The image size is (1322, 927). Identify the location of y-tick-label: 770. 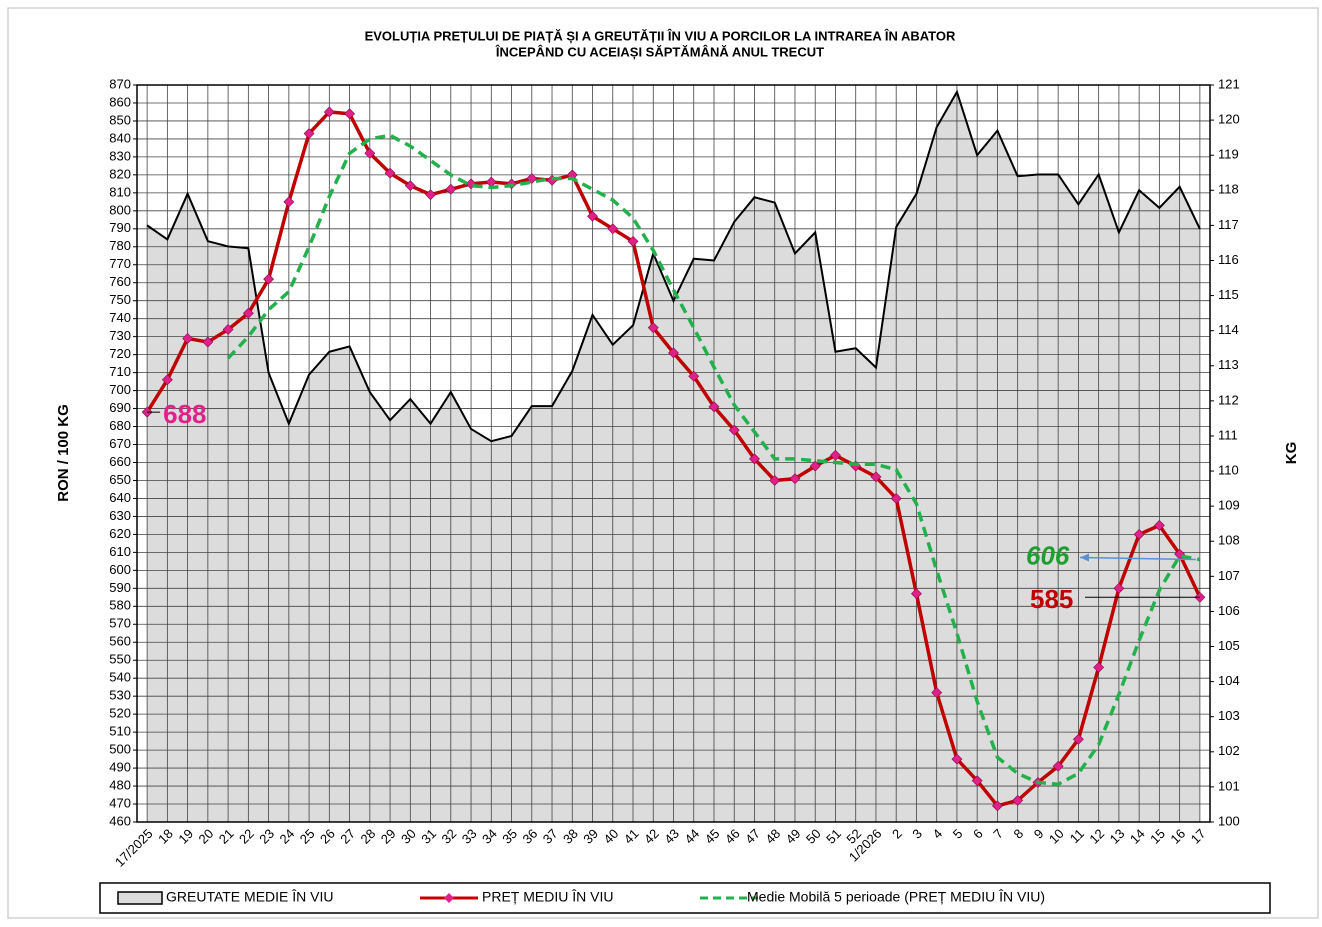
(120, 263).